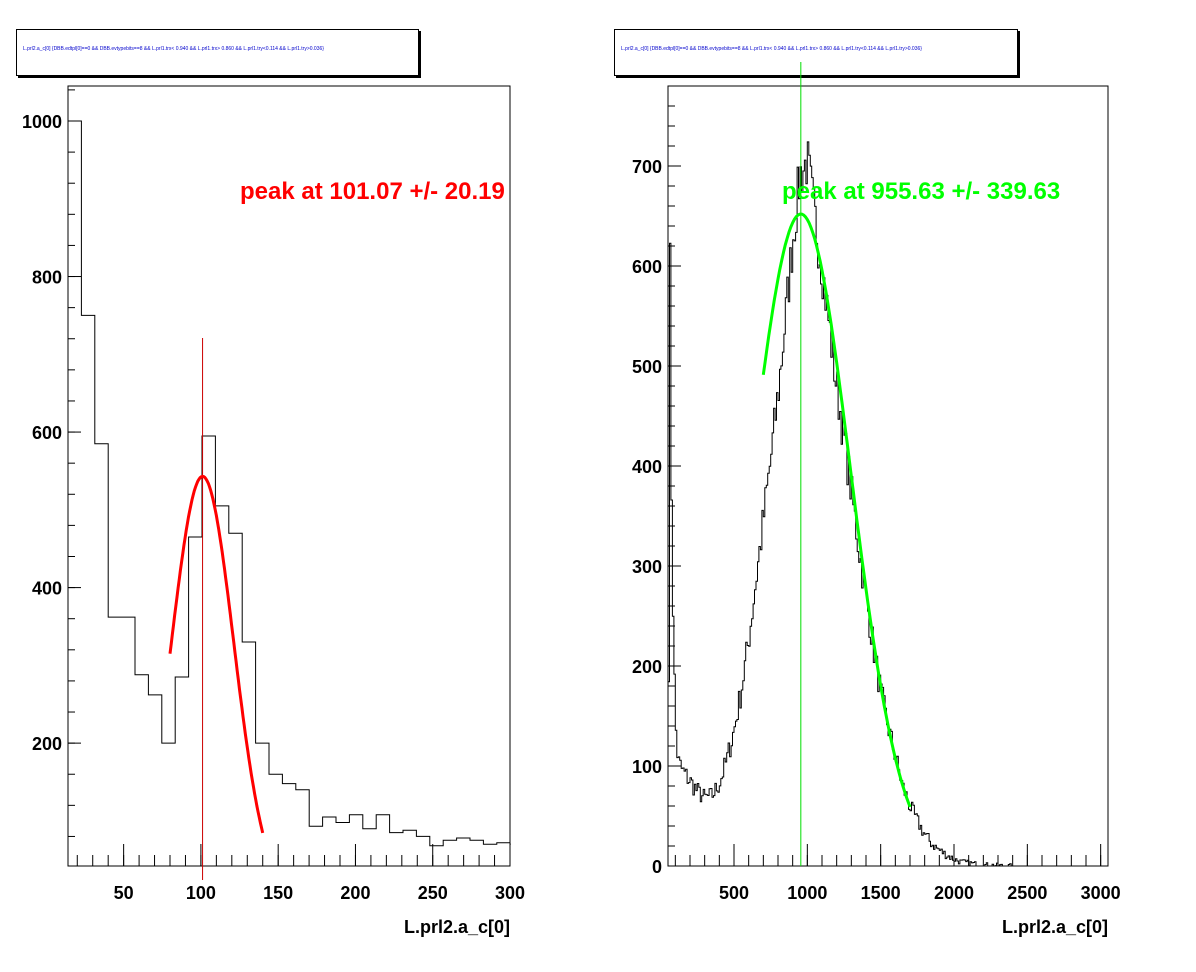  I want to click on y-tick-label: 0, so click(657, 867).